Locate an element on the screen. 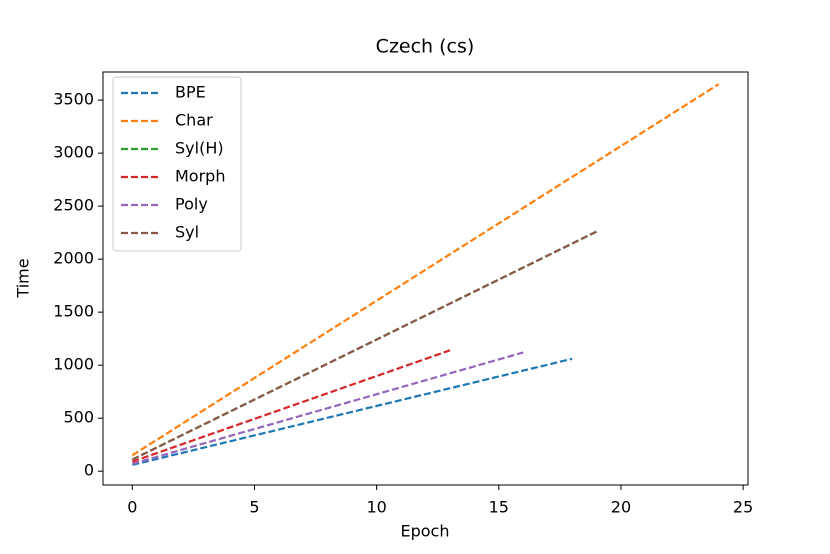 This screenshot has height=554, width=830. y-tick-label: 3000 is located at coordinates (73, 152).